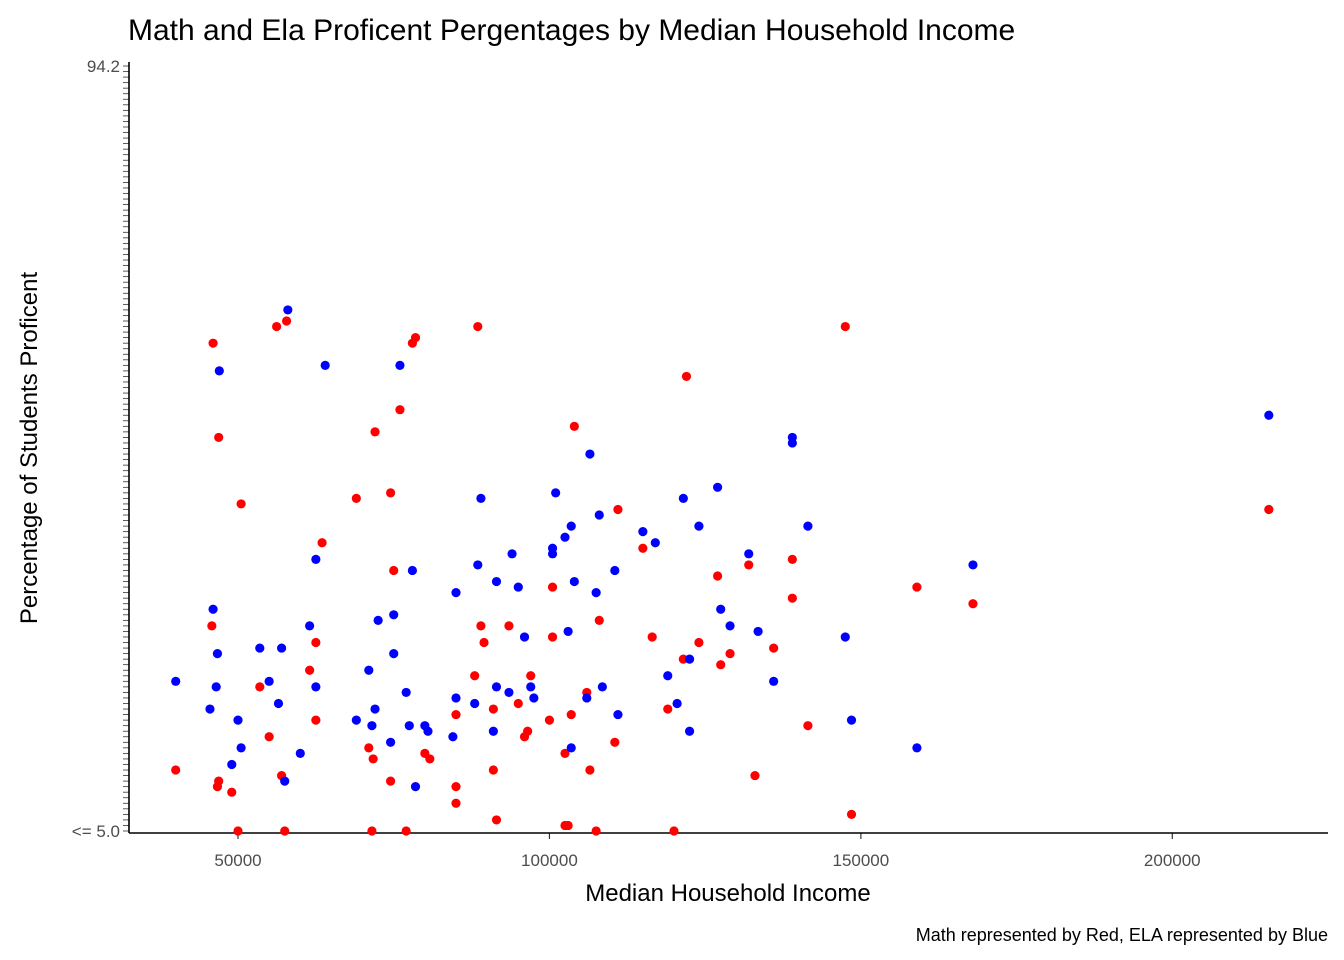  Describe the element at coordinates (29, 448) in the screenshot. I see `y-axis-title: Percentage of Students Proficent` at that location.